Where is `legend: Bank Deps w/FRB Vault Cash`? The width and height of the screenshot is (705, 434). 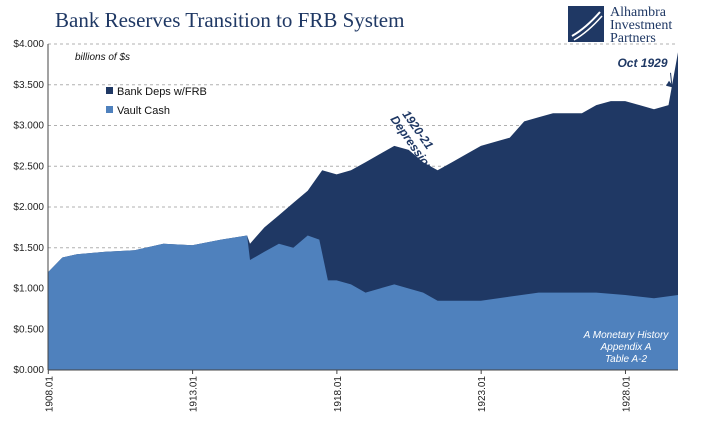
legend: Bank Deps w/FRB Vault Cash is located at coordinates (156, 101).